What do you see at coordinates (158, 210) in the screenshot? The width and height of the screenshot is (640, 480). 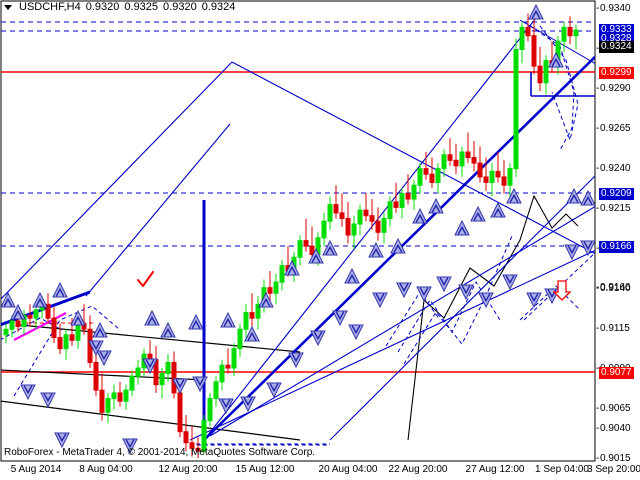 I see `trend-line-blue-diag1` at bounding box center [158, 210].